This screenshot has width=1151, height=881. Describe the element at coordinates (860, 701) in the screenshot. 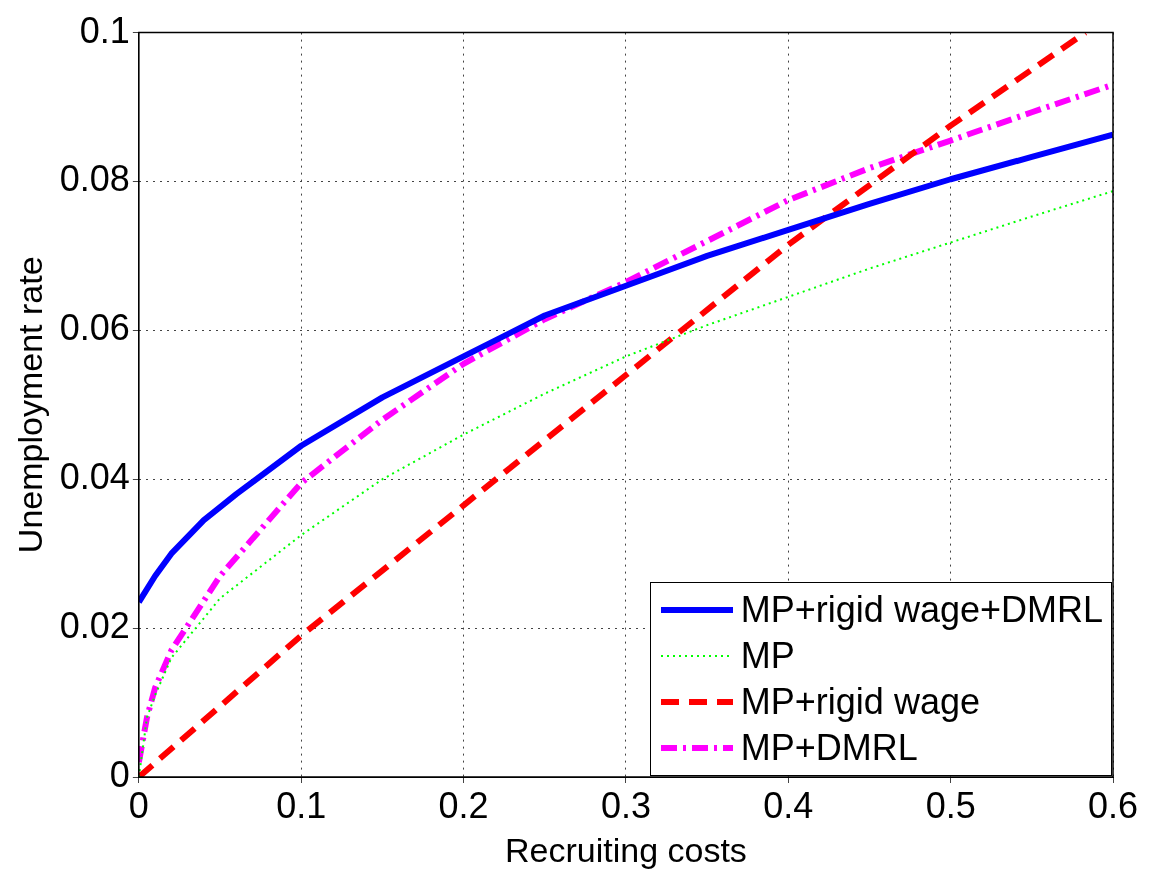

I see `legend-label: MP+rigid wage` at that location.